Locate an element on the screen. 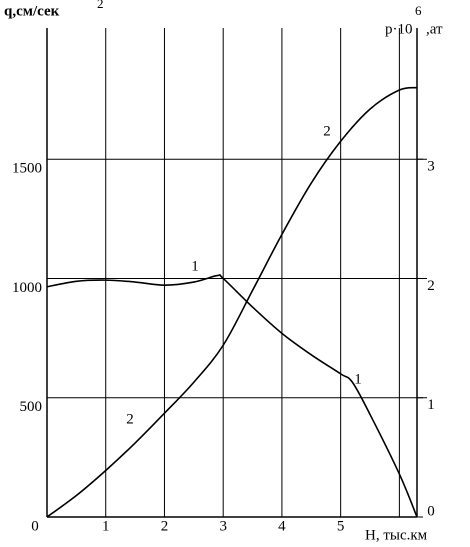 Image resolution: width=470 pixels, height=547 pixels. y2-axis-label: p·10 is located at coordinates (399, 29).